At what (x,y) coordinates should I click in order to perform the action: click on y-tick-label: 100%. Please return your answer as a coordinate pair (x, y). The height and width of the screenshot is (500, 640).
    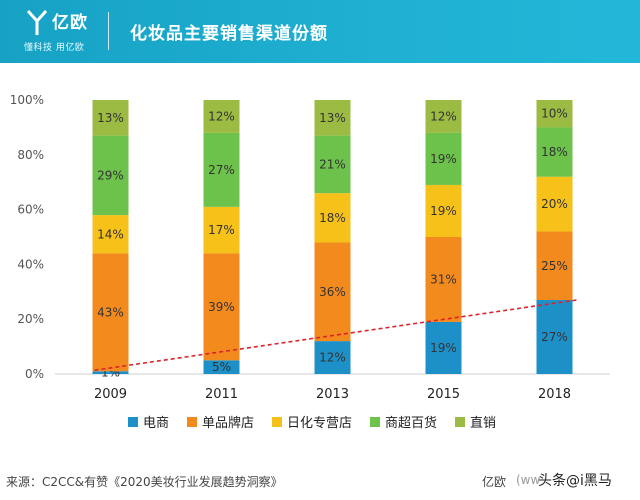
    Looking at the image, I should click on (27, 100).